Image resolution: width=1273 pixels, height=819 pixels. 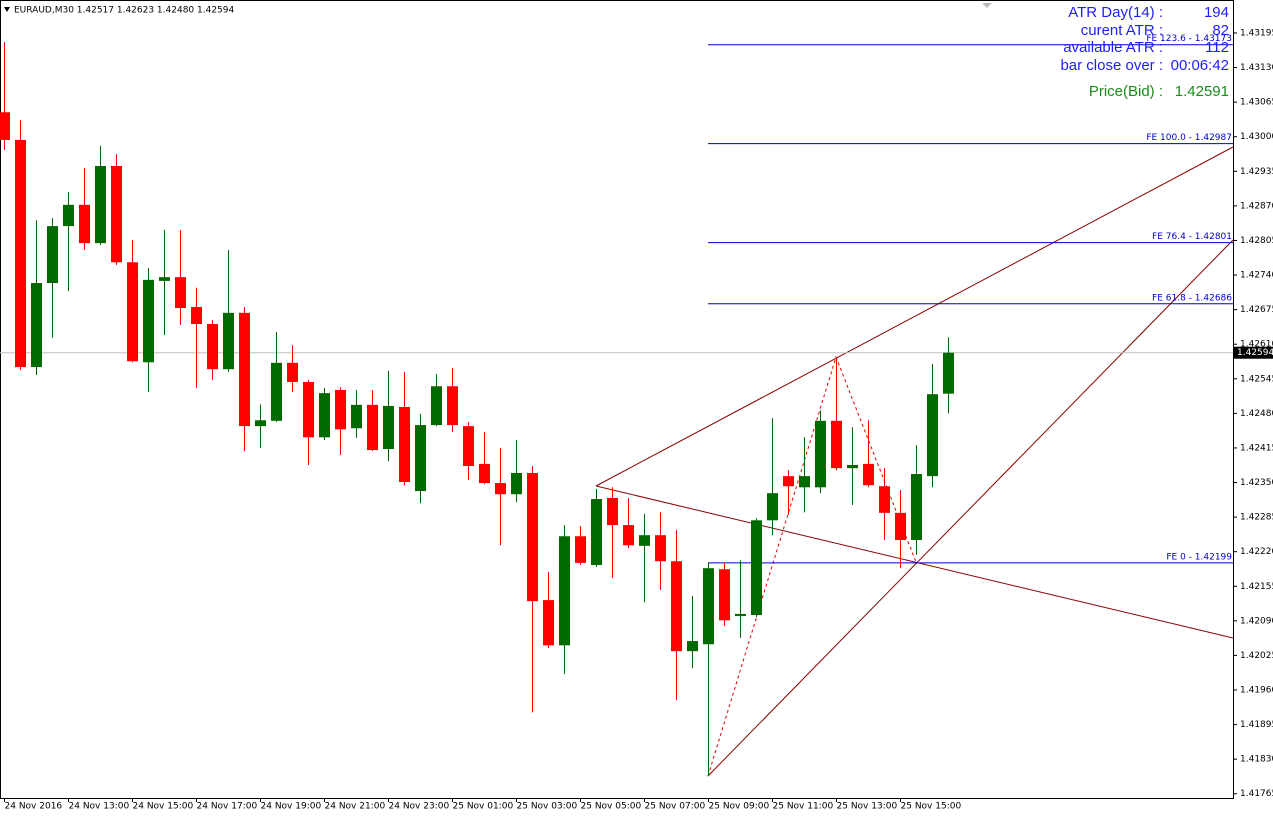 What do you see at coordinates (1126, 91) in the screenshot?
I see `info-label: Price(Bid) :` at bounding box center [1126, 91].